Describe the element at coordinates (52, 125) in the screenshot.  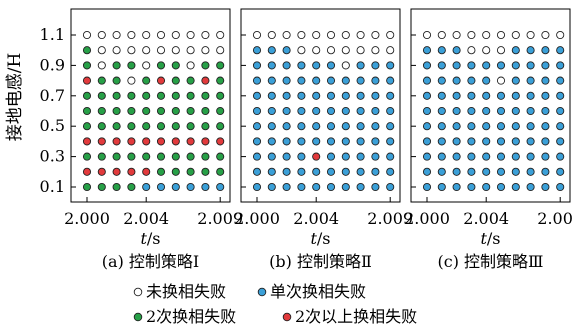
I see `y-tick-label: 0.5` at that location.